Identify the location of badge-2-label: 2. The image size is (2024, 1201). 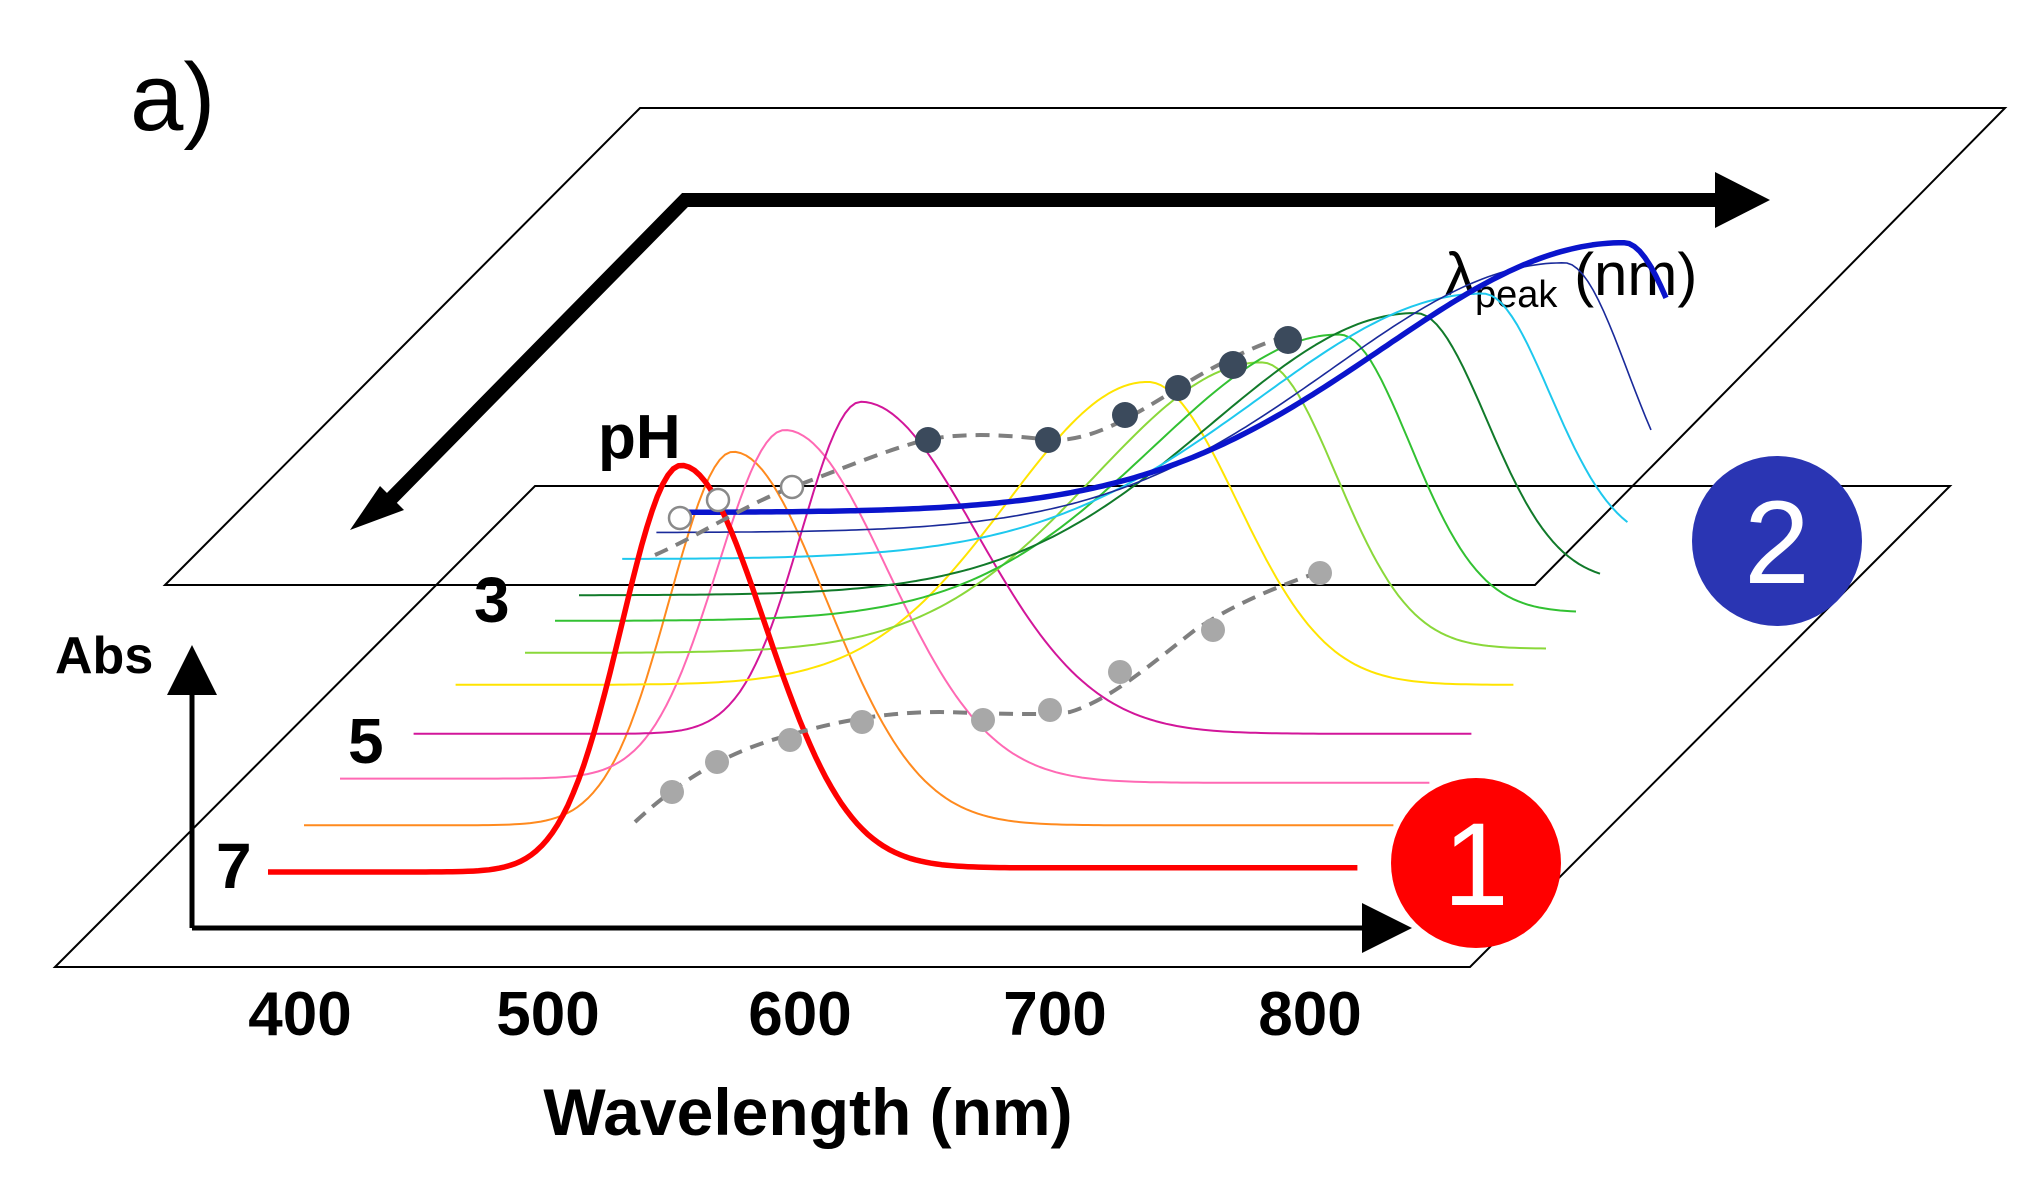
(1777, 543).